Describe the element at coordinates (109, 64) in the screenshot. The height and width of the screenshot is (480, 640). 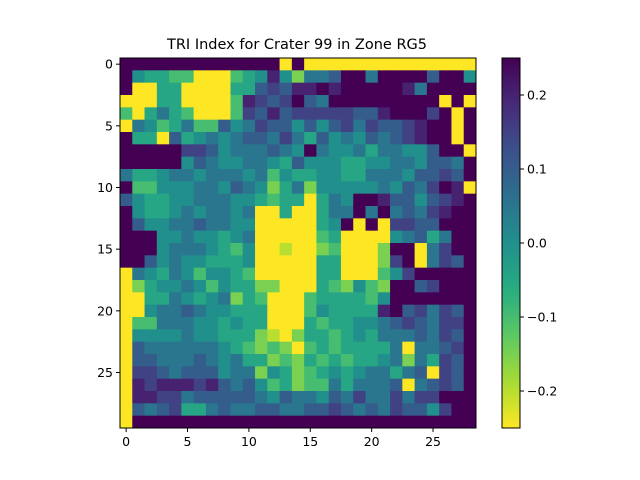
I see `y-tick-label: 0` at that location.